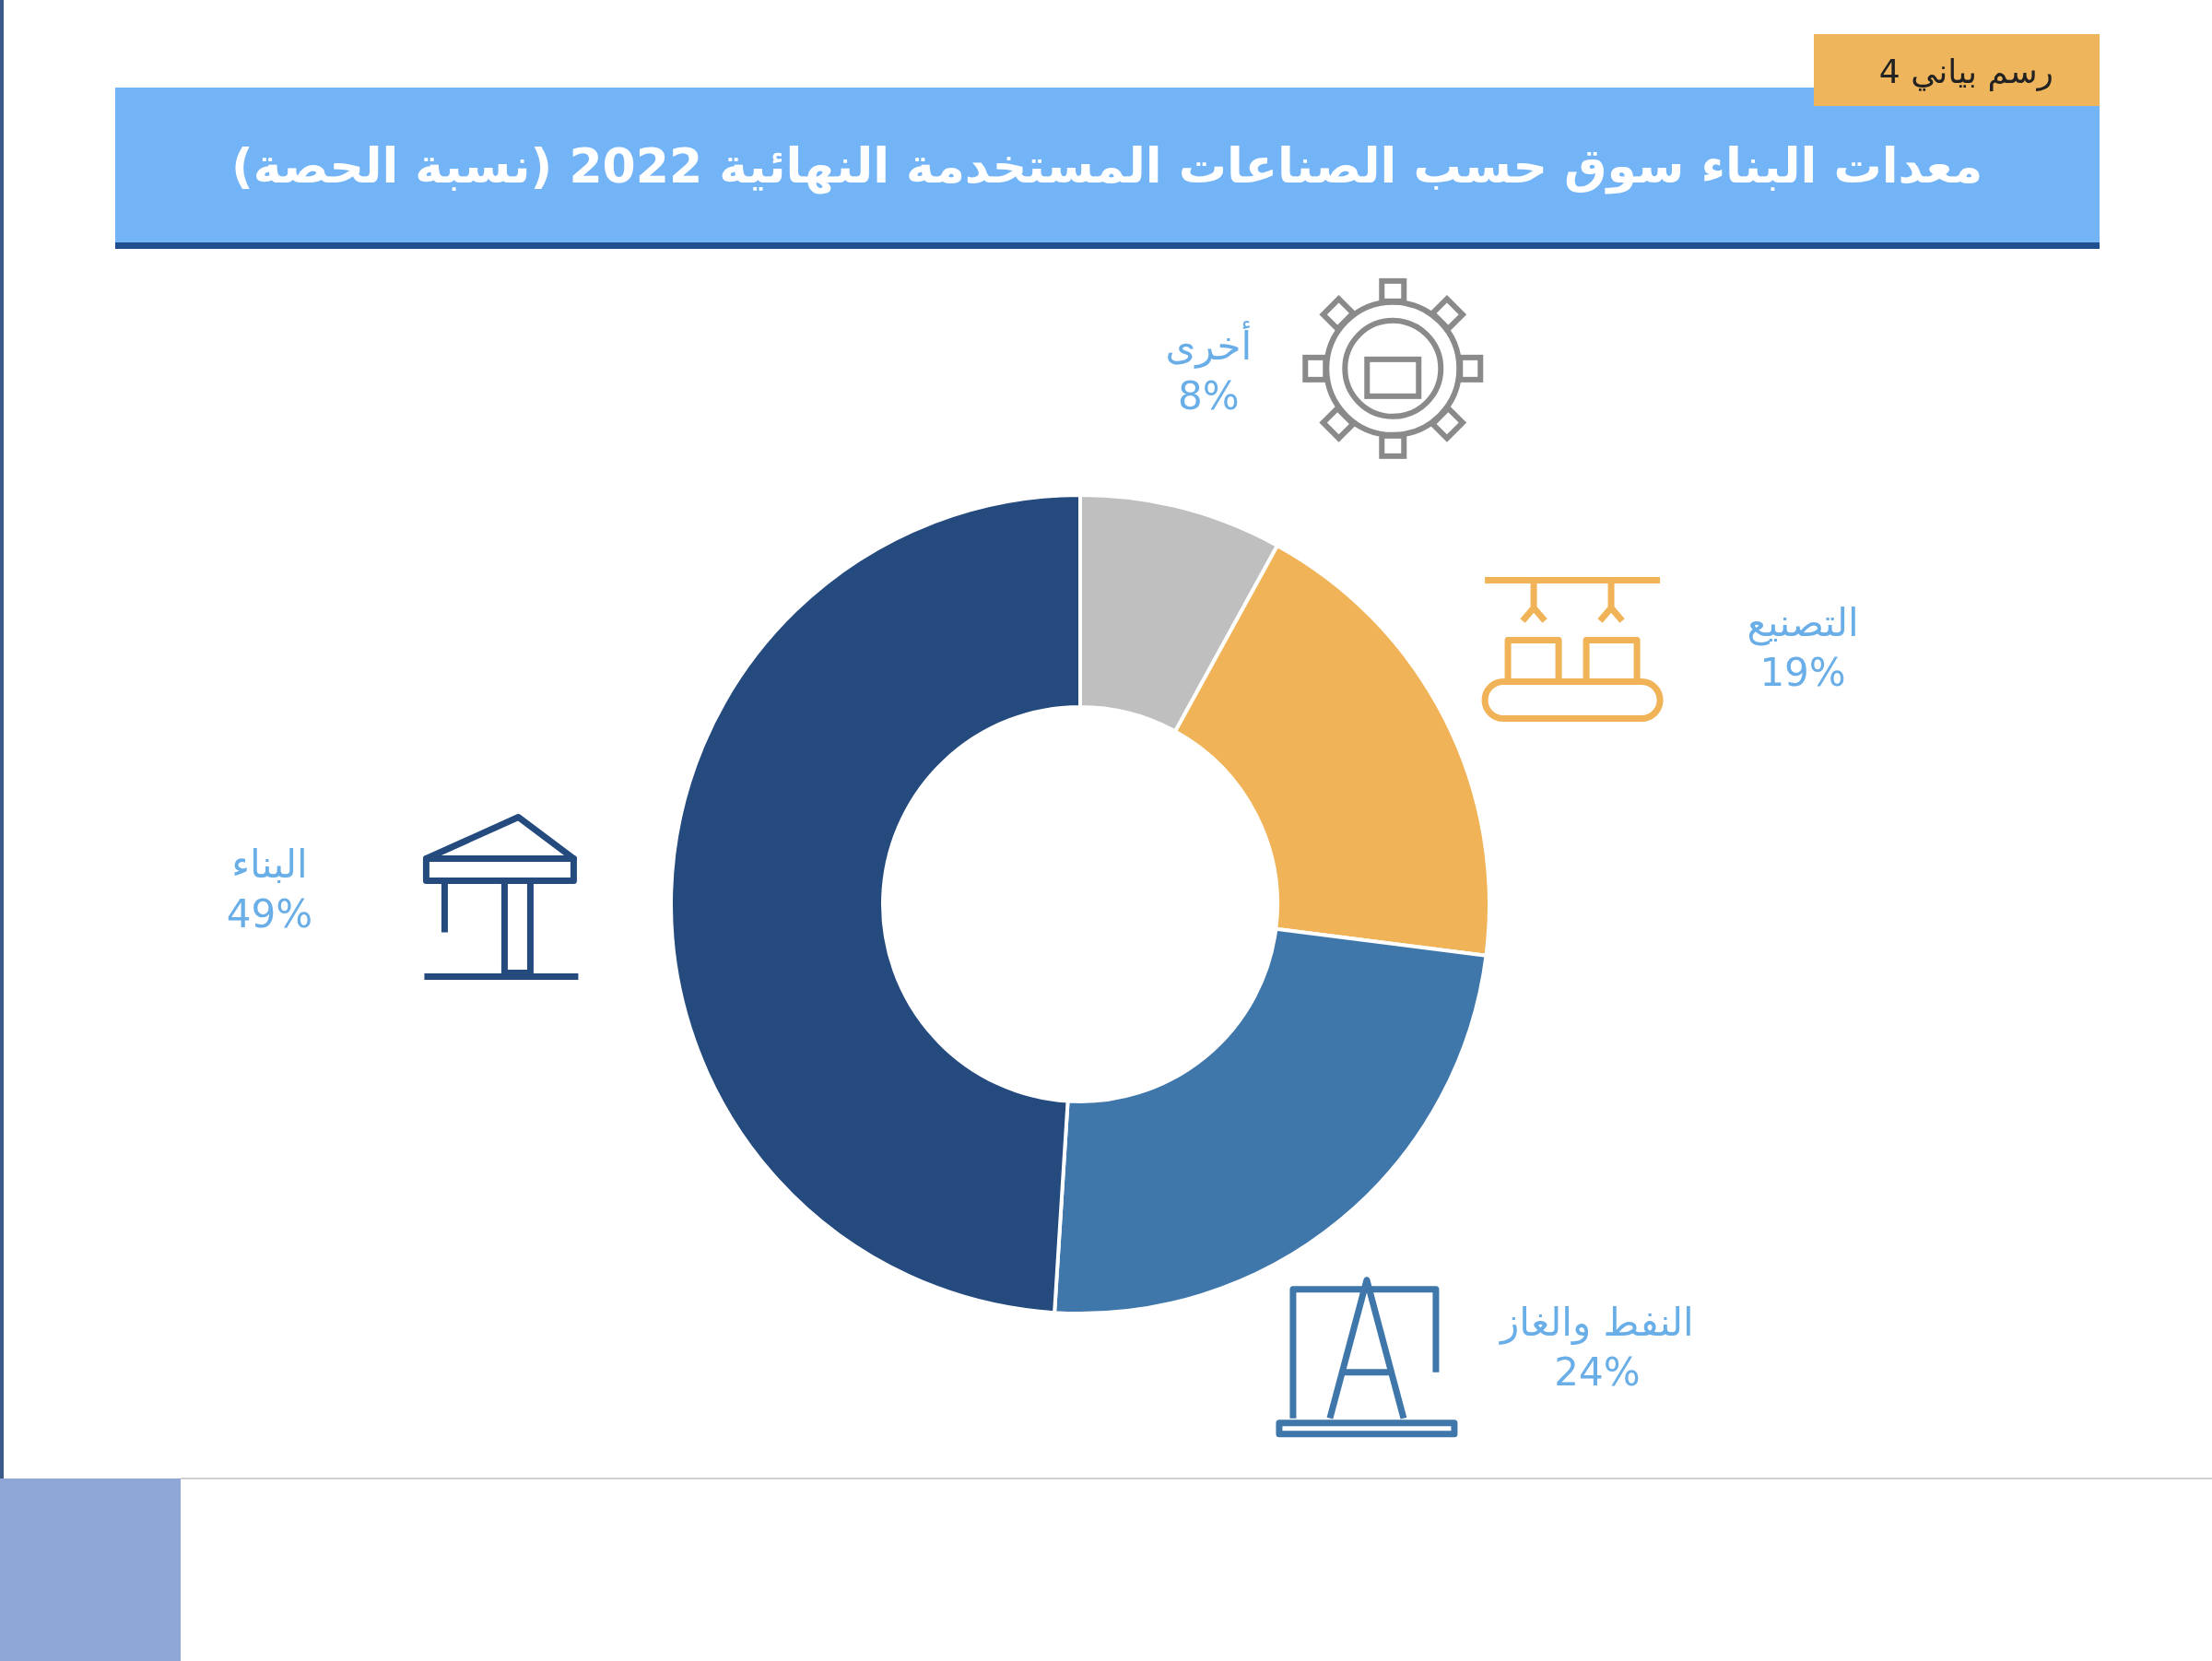 The height and width of the screenshot is (1661, 2212). What do you see at coordinates (269, 913) in the screenshot?
I see `data-label: 49%` at bounding box center [269, 913].